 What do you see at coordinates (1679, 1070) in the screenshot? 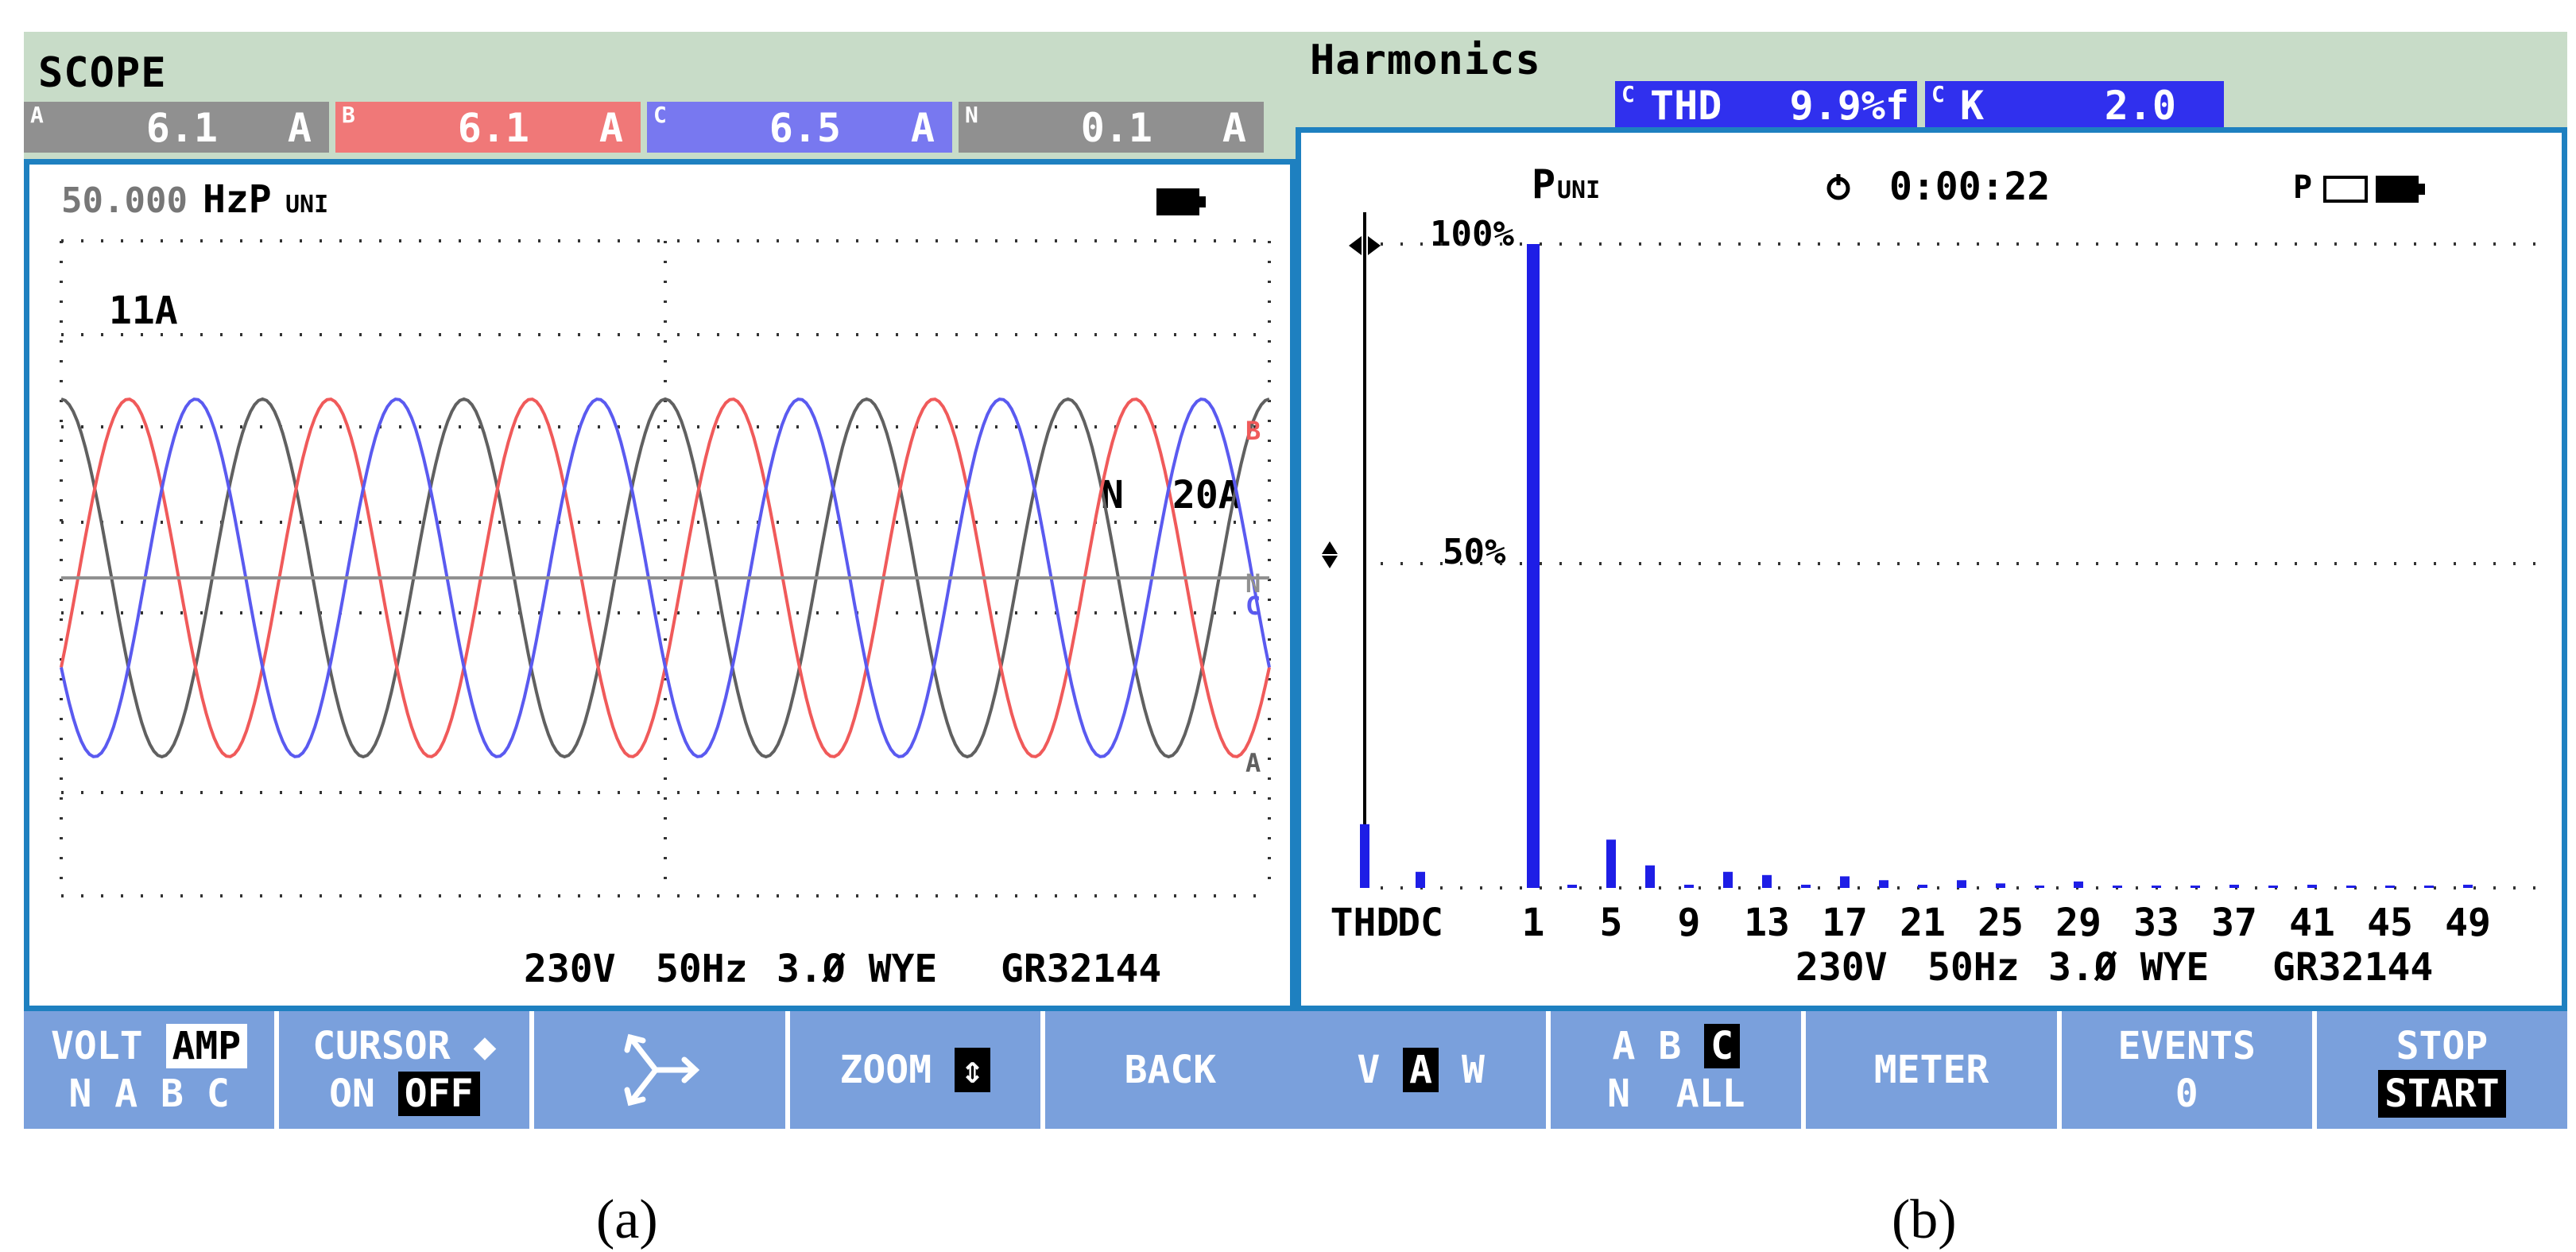
I see `phase-select-key: A B C N ALL` at bounding box center [1679, 1070].